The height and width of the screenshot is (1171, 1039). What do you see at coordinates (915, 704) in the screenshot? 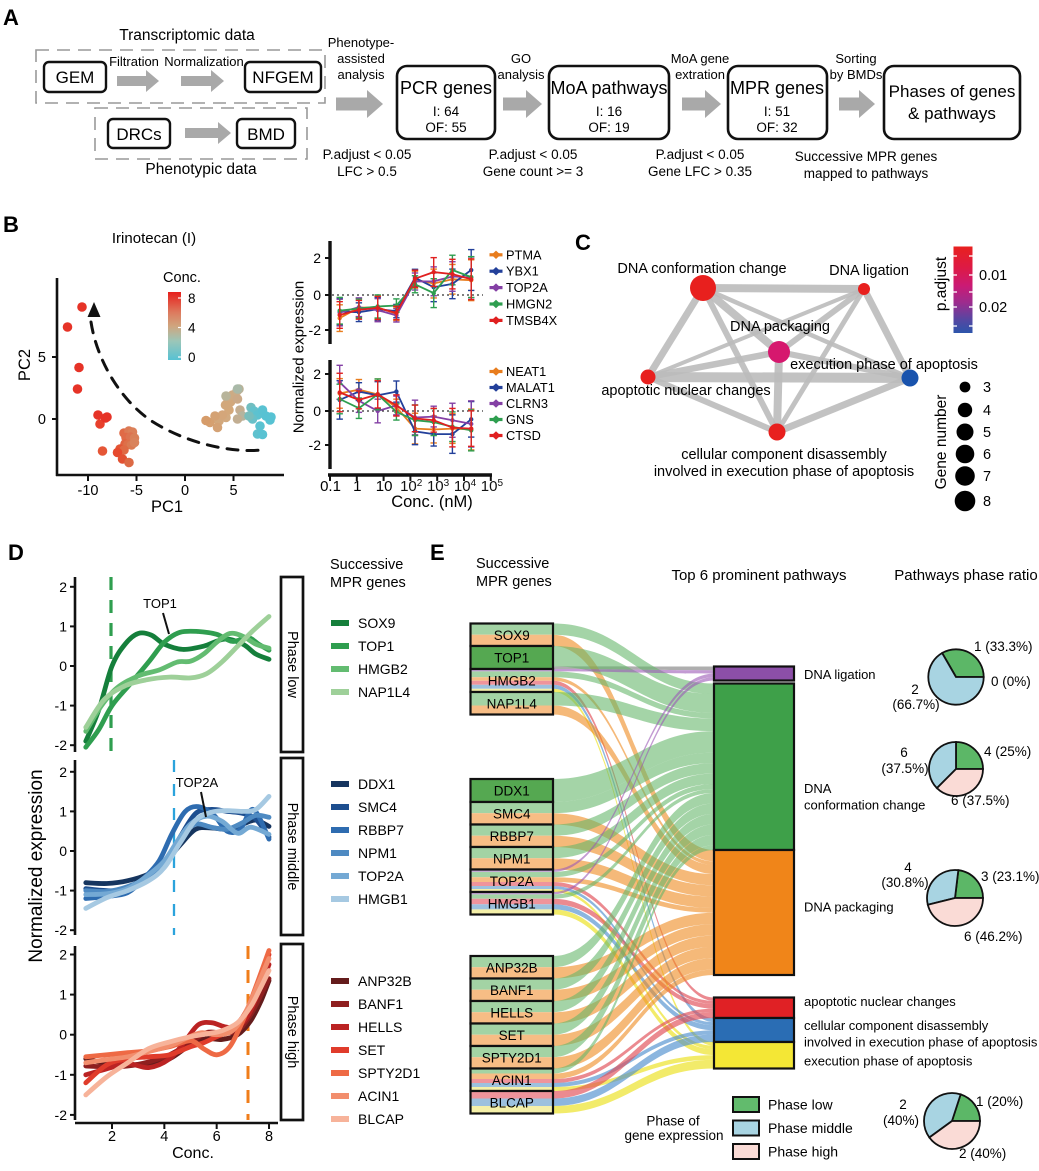
I see `svg-text: (66.7%)` at bounding box center [915, 704].